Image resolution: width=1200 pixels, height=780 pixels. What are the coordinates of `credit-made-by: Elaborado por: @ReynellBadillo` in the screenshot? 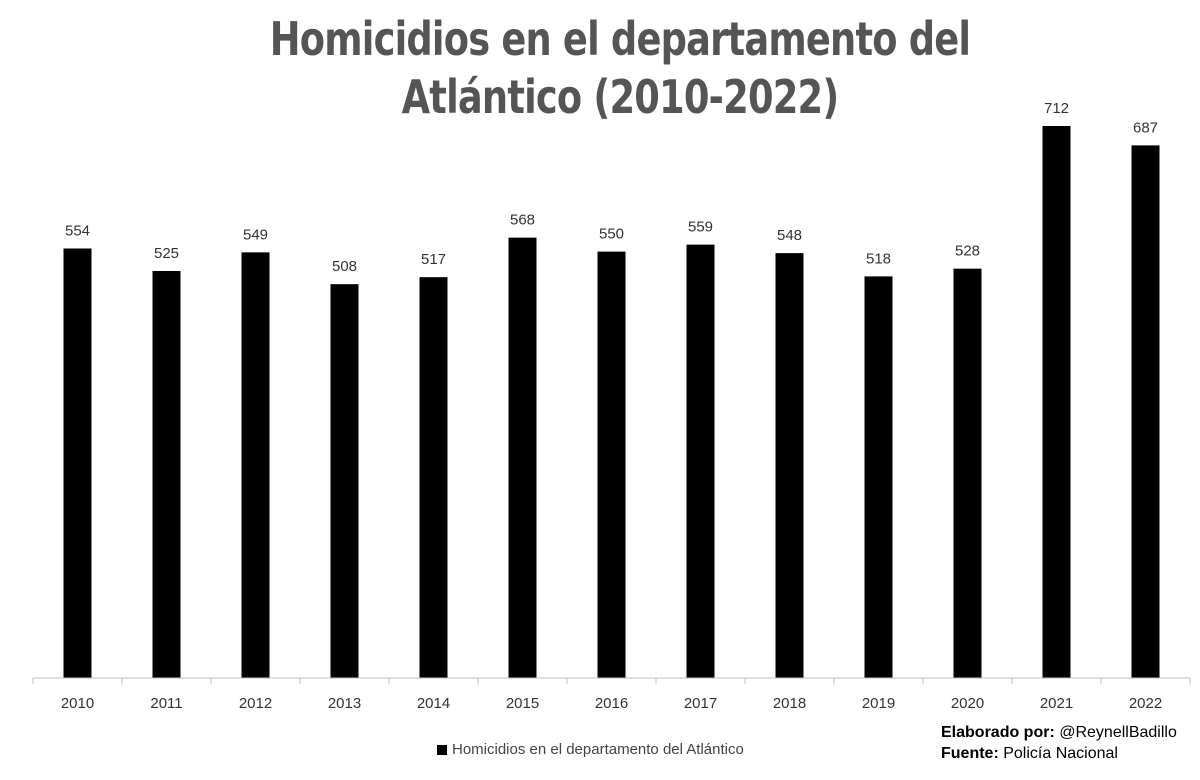 It's located at (1059, 732).